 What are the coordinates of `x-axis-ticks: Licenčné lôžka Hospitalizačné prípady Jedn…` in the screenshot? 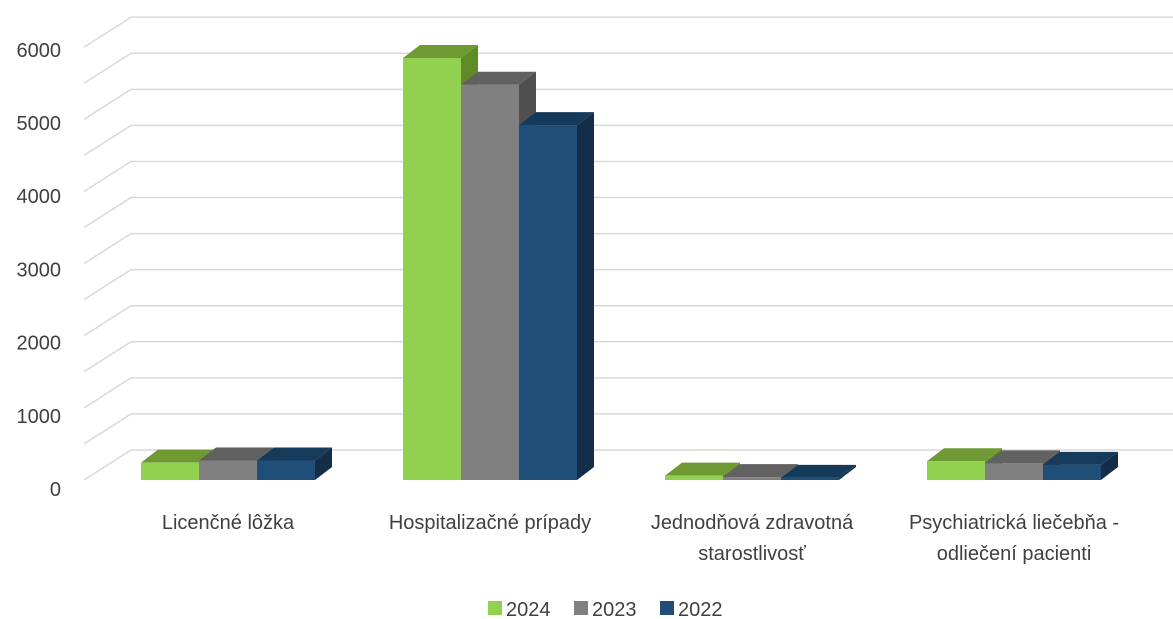 It's located at (640, 538).